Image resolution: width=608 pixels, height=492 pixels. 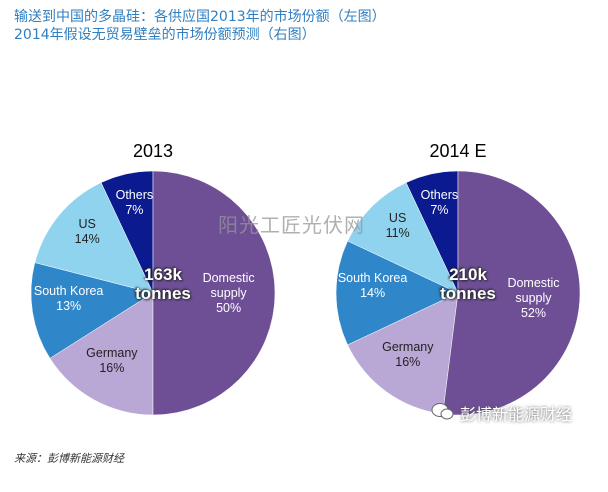 I want to click on slice-label: Domestic supply 50%, so click(x=229, y=293).